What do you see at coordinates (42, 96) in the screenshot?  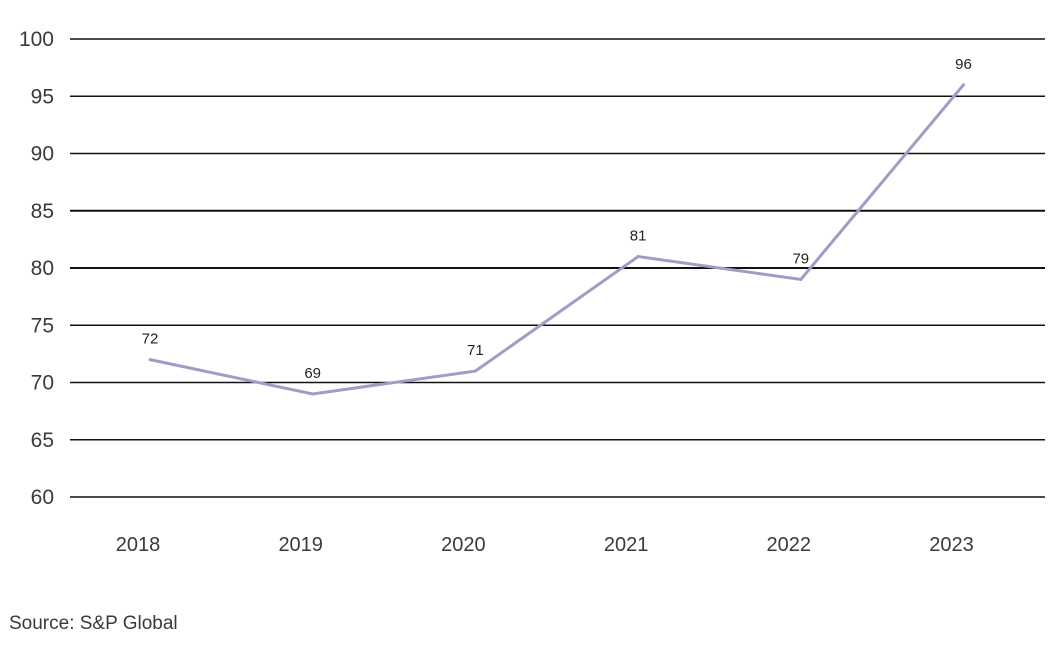 I see `y-tick-label: 95` at bounding box center [42, 96].